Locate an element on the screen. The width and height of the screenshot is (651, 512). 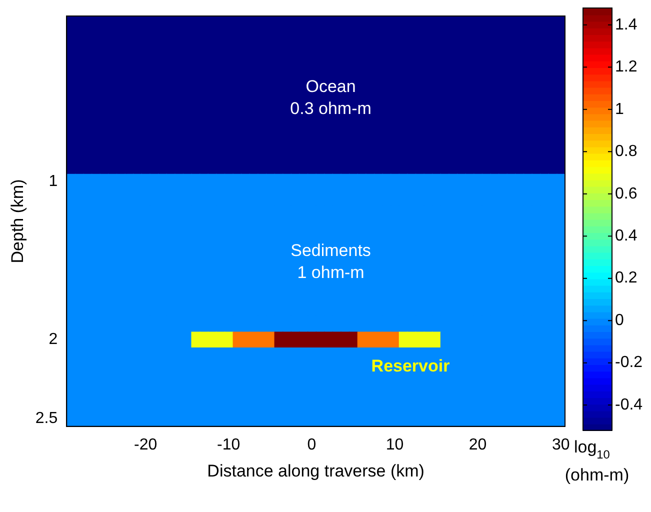
y-tick-label: 2 is located at coordinates (53, 339).